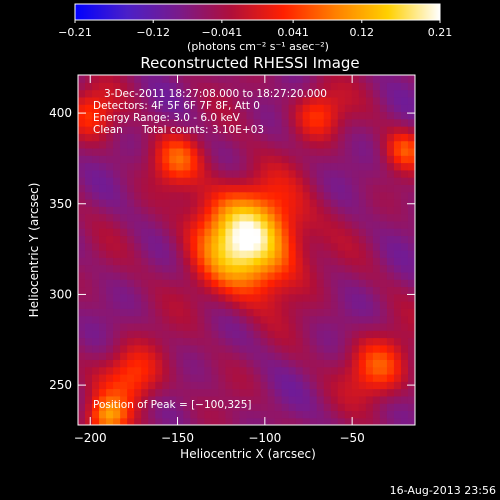 Image resolution: width=500 pixels, height=500 pixels. I want to click on colorbar-tick-label: −0.041, so click(222, 32).